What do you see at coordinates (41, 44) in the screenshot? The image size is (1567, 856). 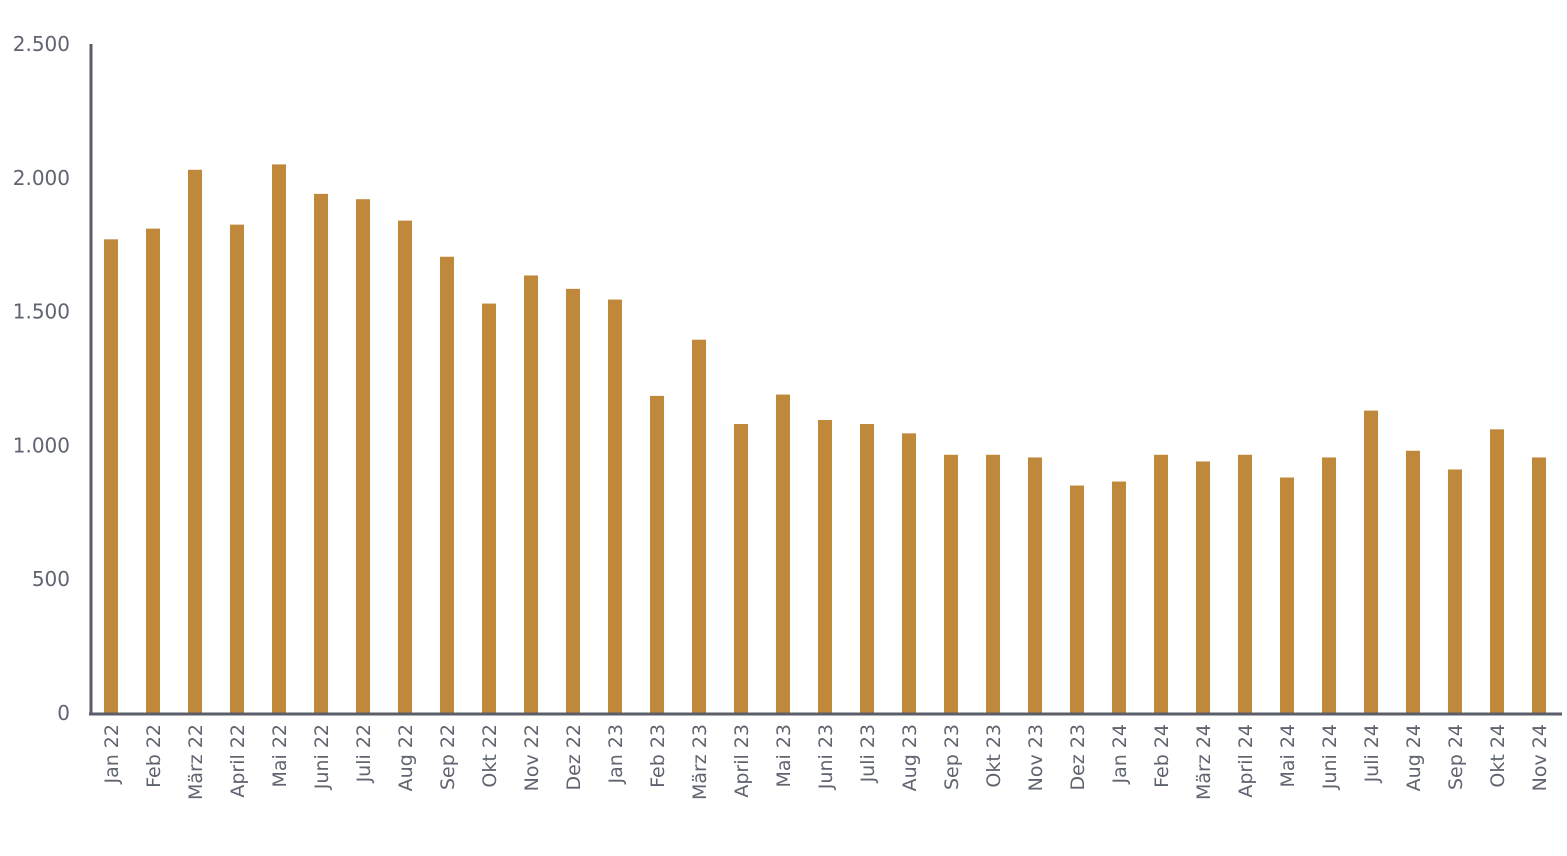 I see `y-tick-label: 2.500` at bounding box center [41, 44].